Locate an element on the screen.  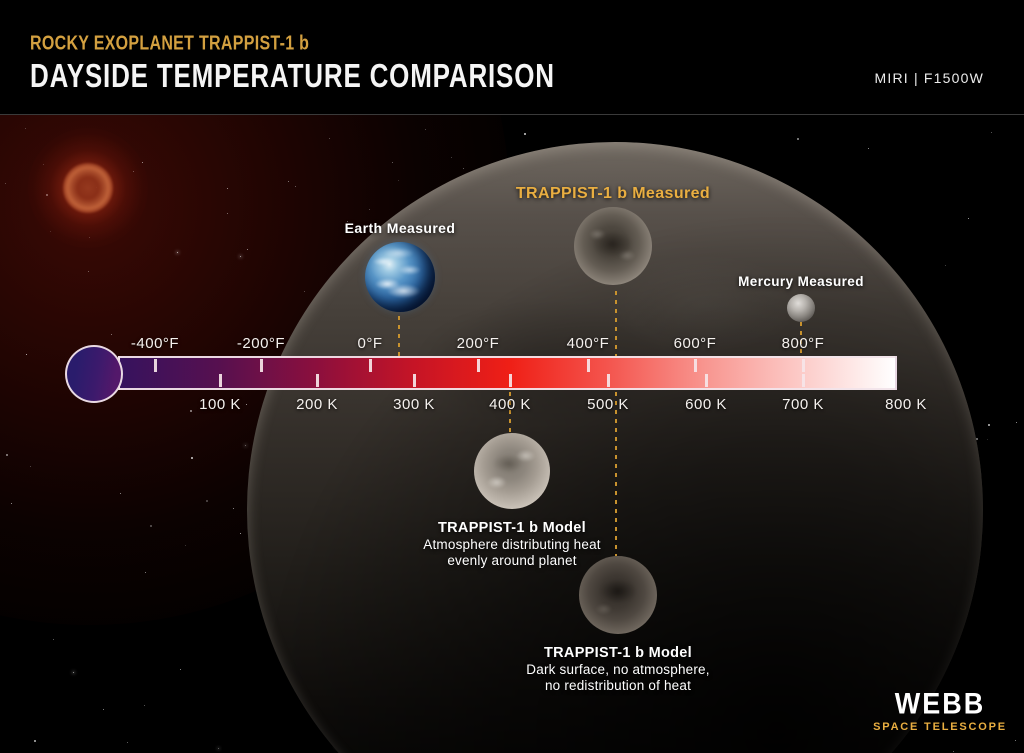
instrument-filter-label: MIRI | F1500W is located at coordinates (929, 78).